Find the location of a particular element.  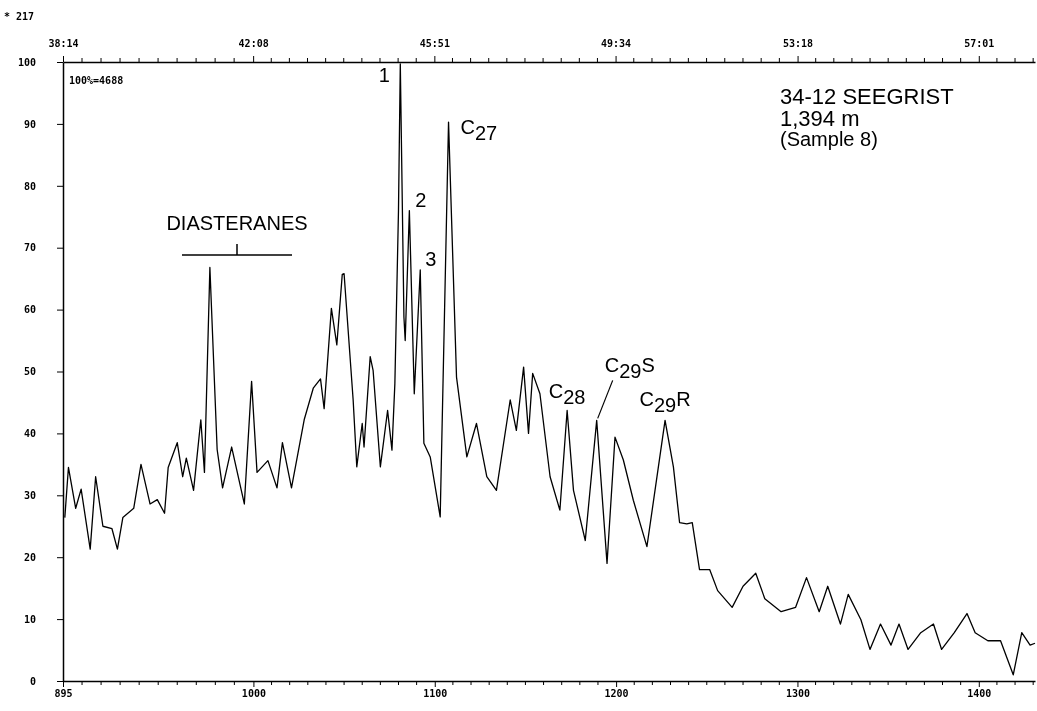

text: 1,394 m is located at coordinates (820, 118).